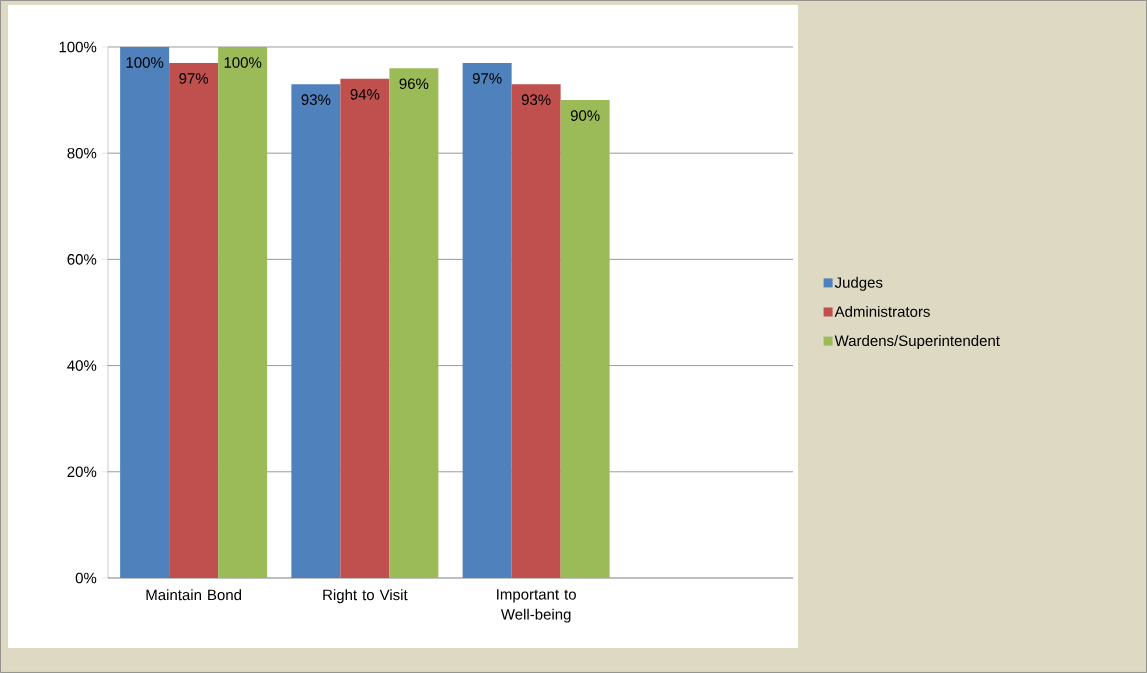 This screenshot has height=673, width=1147. I want to click on data-label: 94%, so click(365, 94).